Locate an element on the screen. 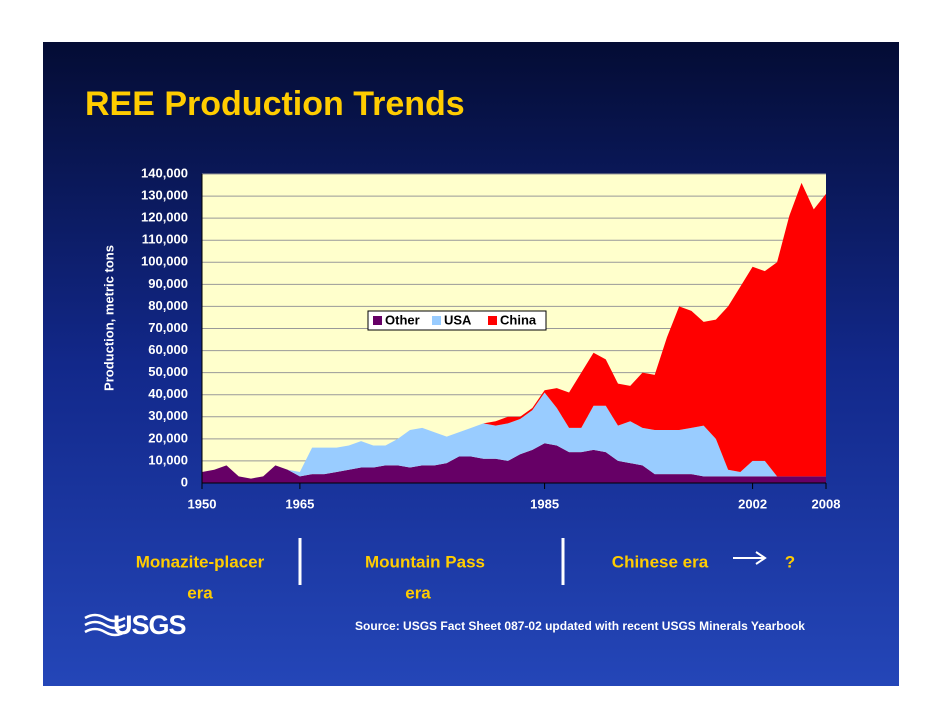 The width and height of the screenshot is (942, 728). y-tick-label: 120,000 is located at coordinates (164, 217).